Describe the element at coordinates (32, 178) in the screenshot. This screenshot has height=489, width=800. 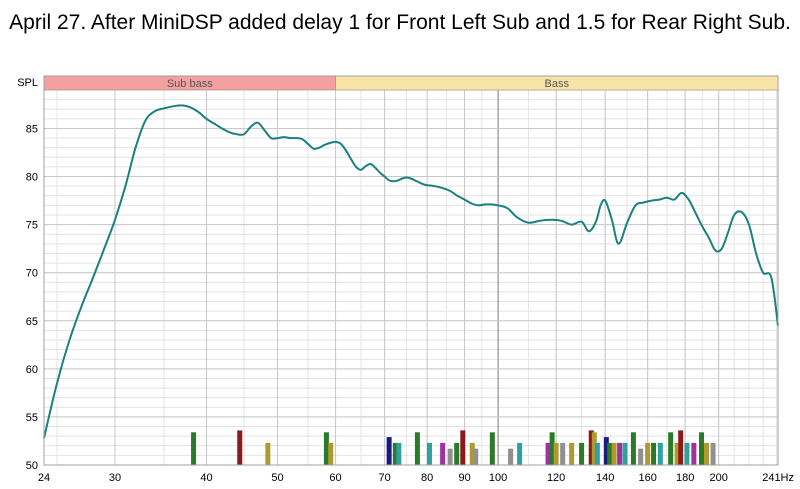
I see `y-tick-label: 80` at that location.